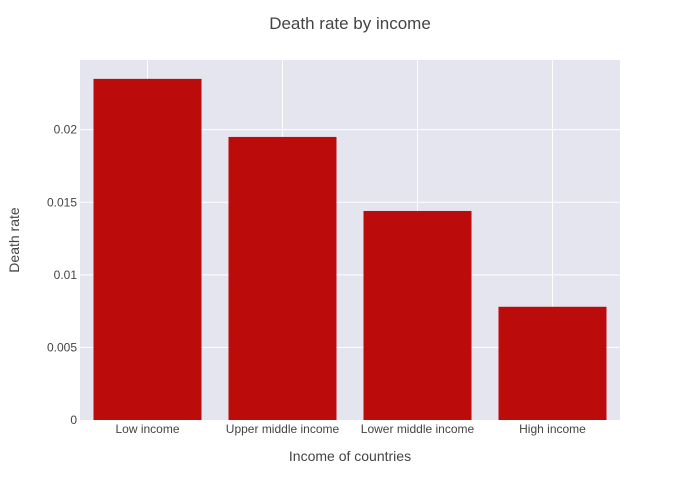  I want to click on y-tick-label: 0.02, so click(66, 130).